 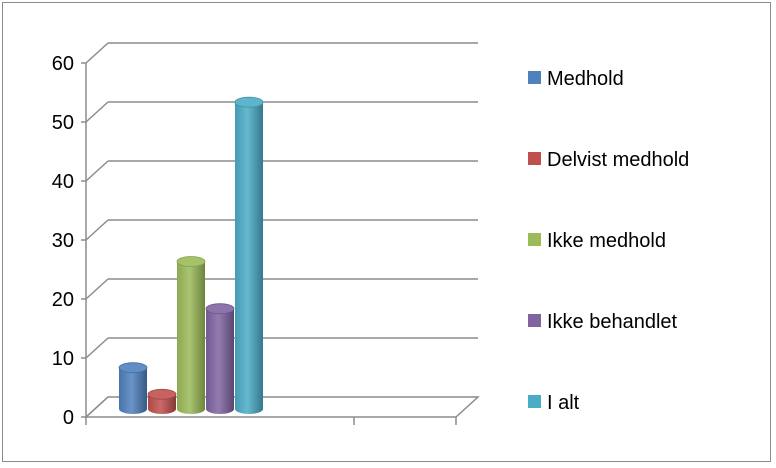 I want to click on y-tick-label: 0, so click(x=68, y=418).